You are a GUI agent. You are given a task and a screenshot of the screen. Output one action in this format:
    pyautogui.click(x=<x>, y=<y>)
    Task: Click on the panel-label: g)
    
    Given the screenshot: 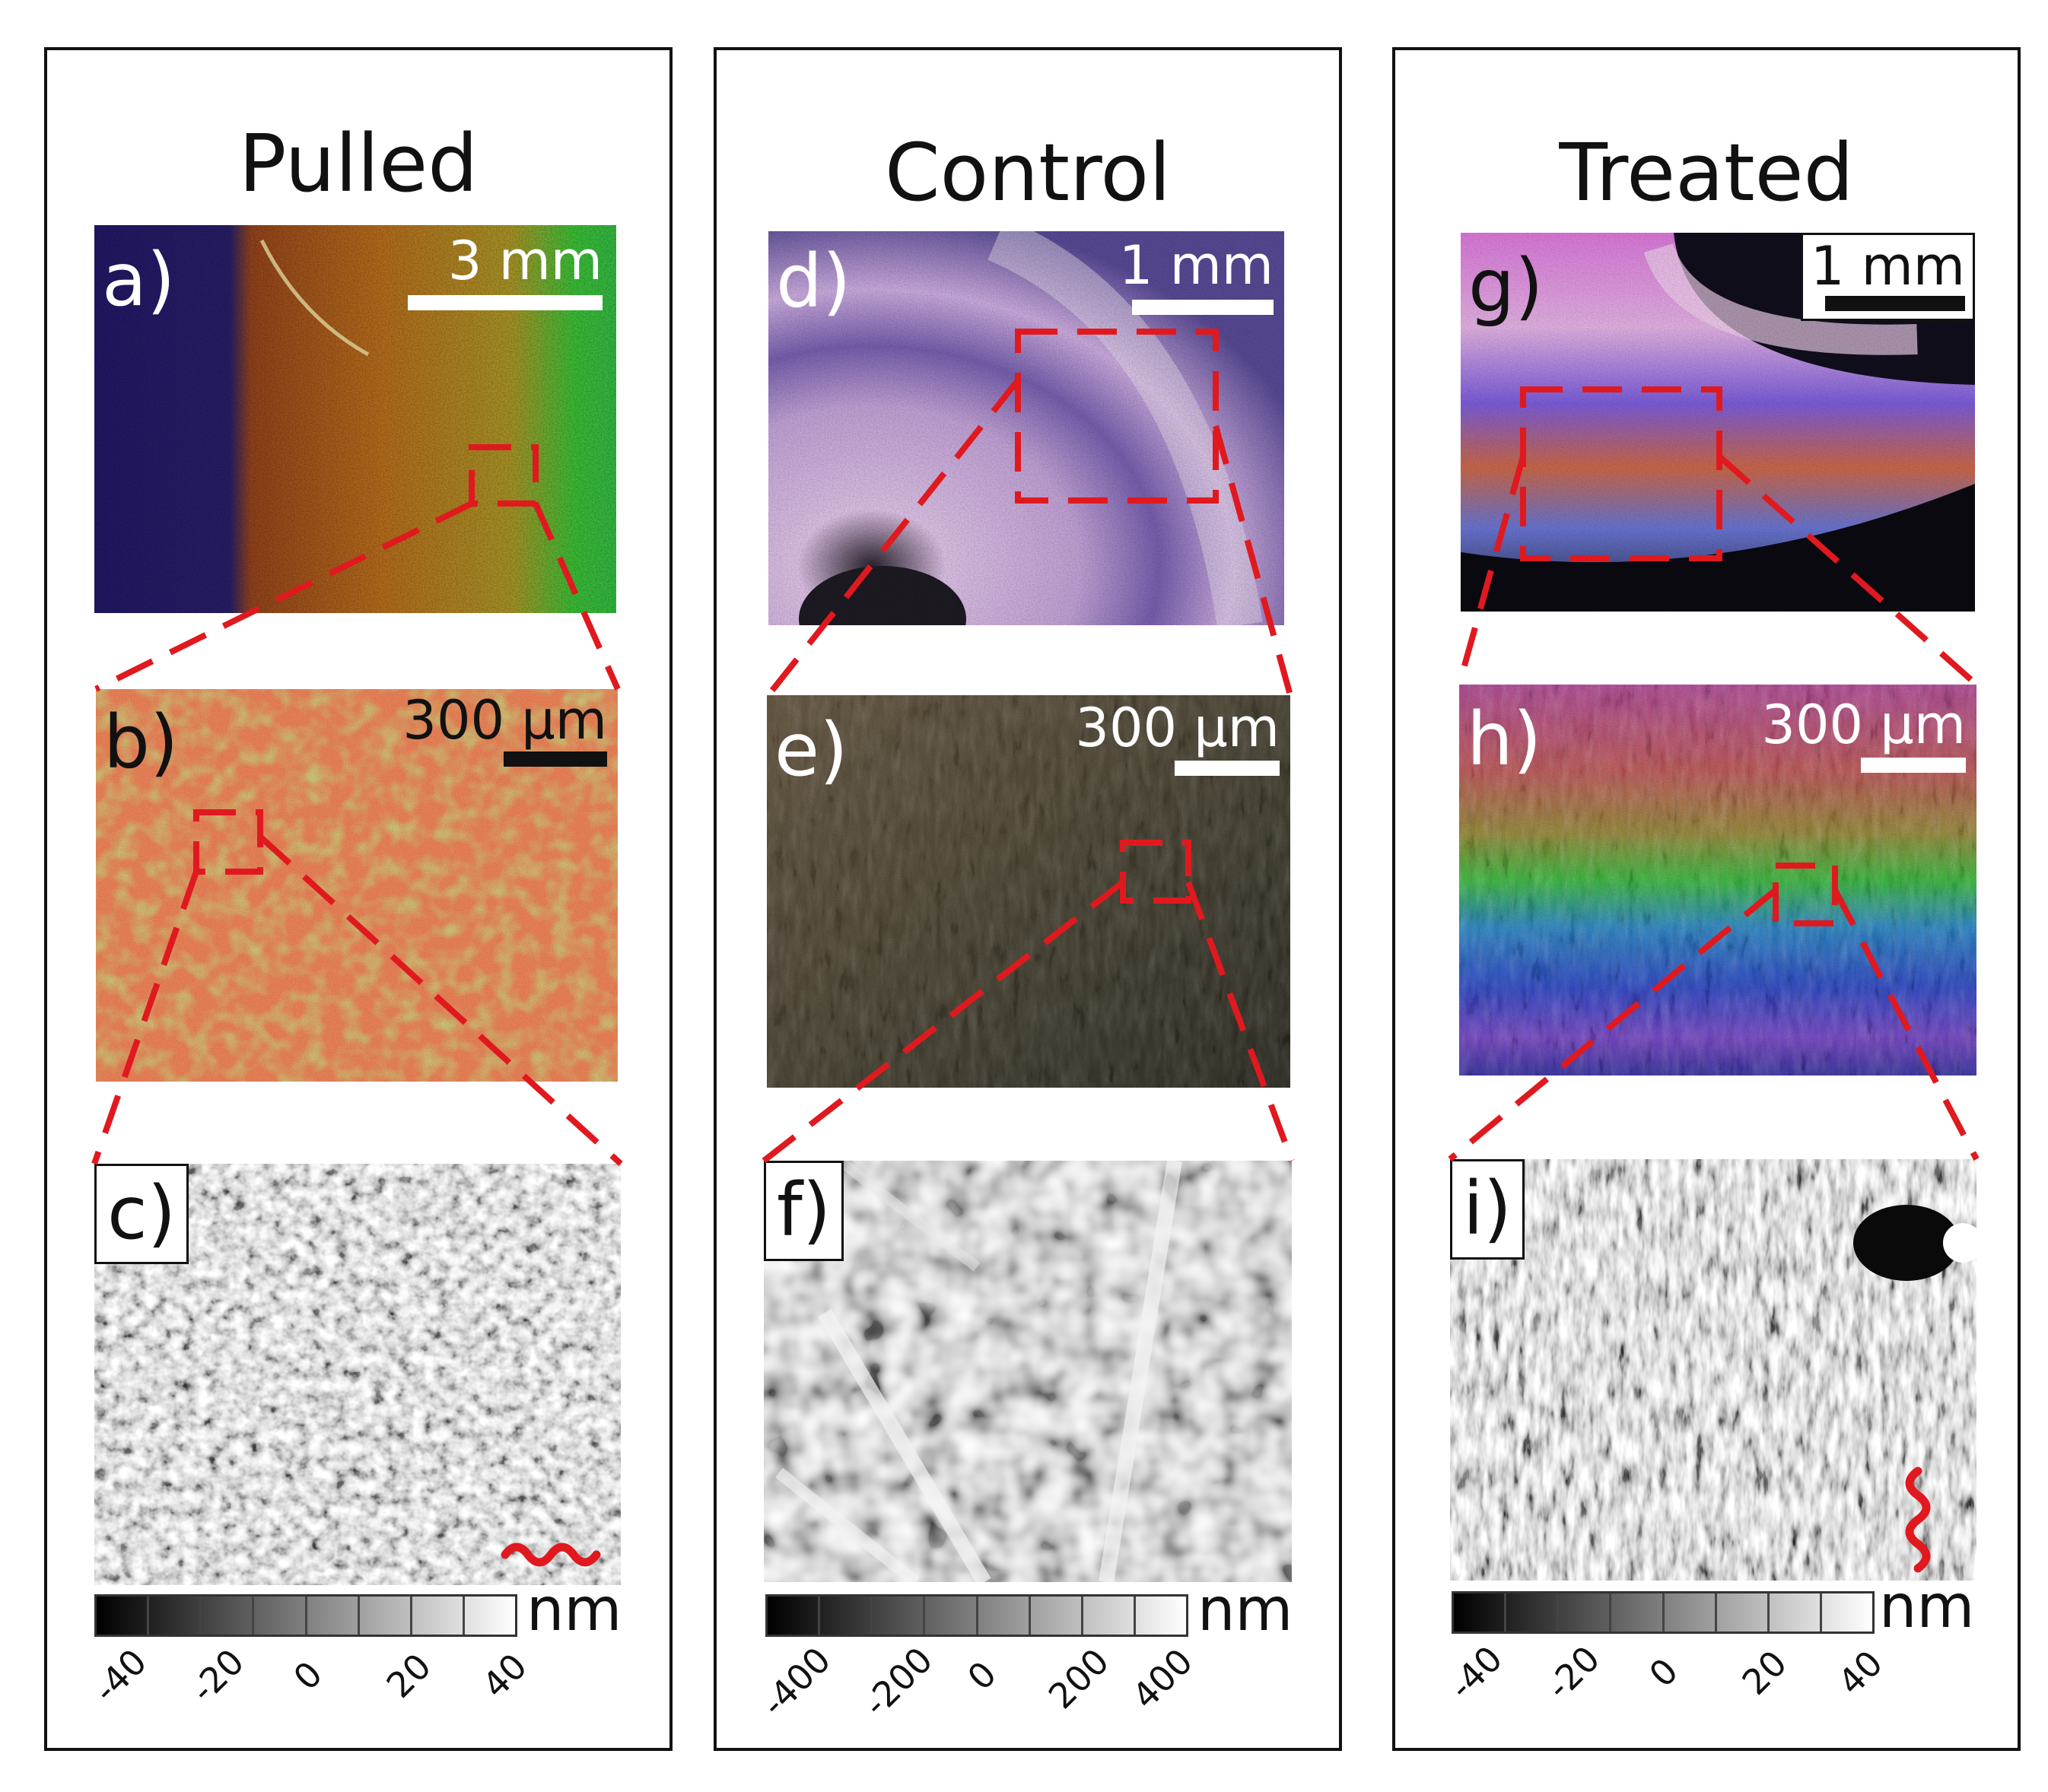 What is the action you would take?
    pyautogui.click(x=1506, y=286)
    